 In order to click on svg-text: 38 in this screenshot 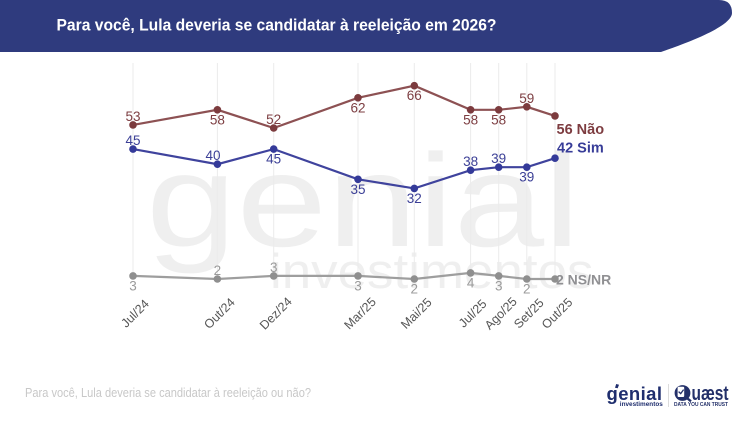, I will do `click(470, 161)`.